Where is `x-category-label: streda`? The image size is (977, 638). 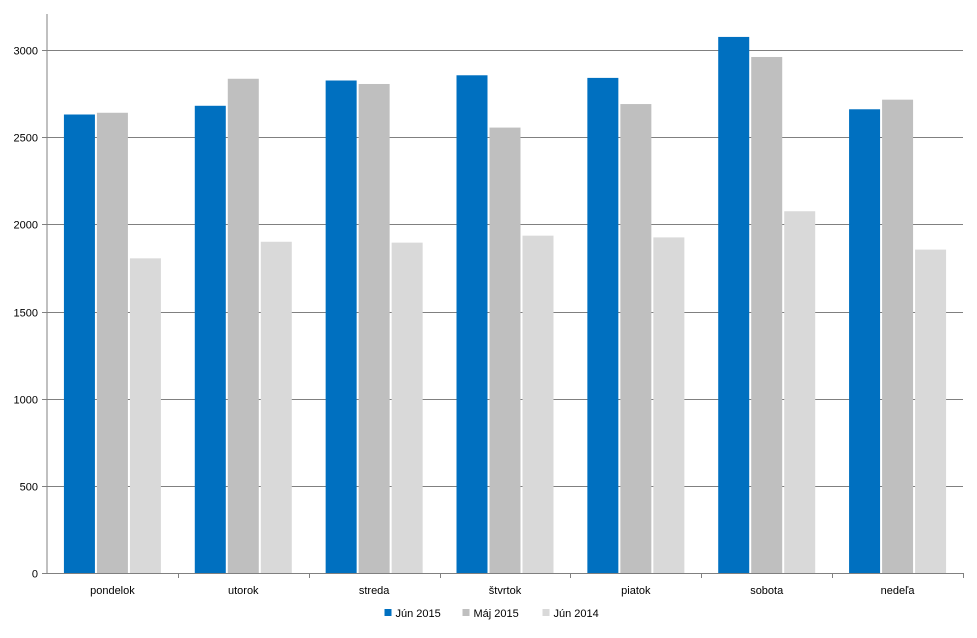 x-category-label: streda is located at coordinates (374, 591).